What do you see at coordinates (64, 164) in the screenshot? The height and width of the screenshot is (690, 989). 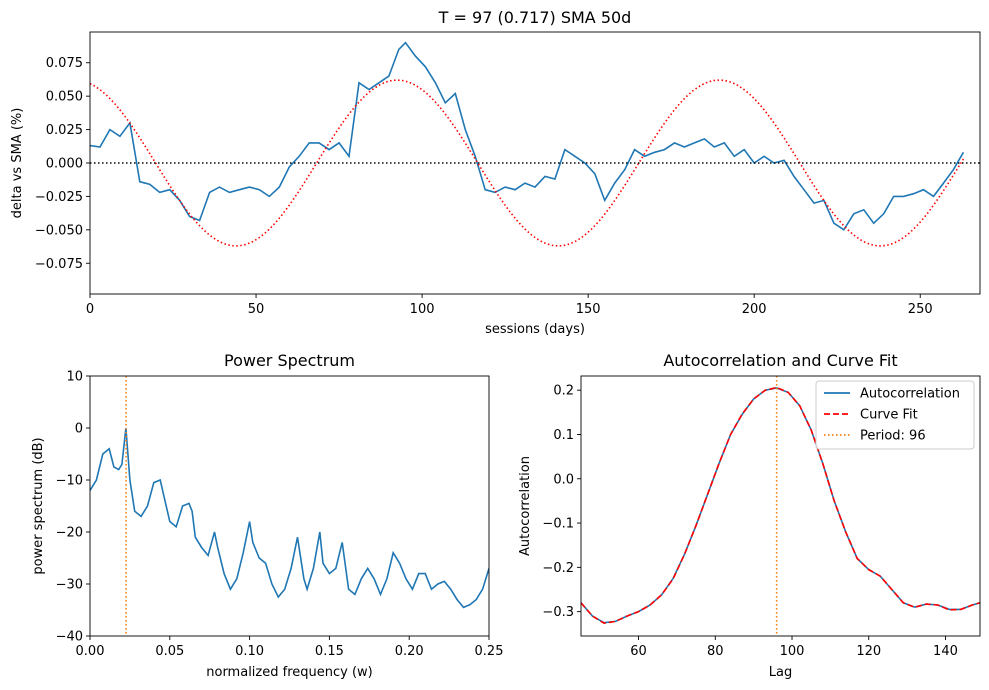 I see `y-tick-label: 0.000` at bounding box center [64, 164].